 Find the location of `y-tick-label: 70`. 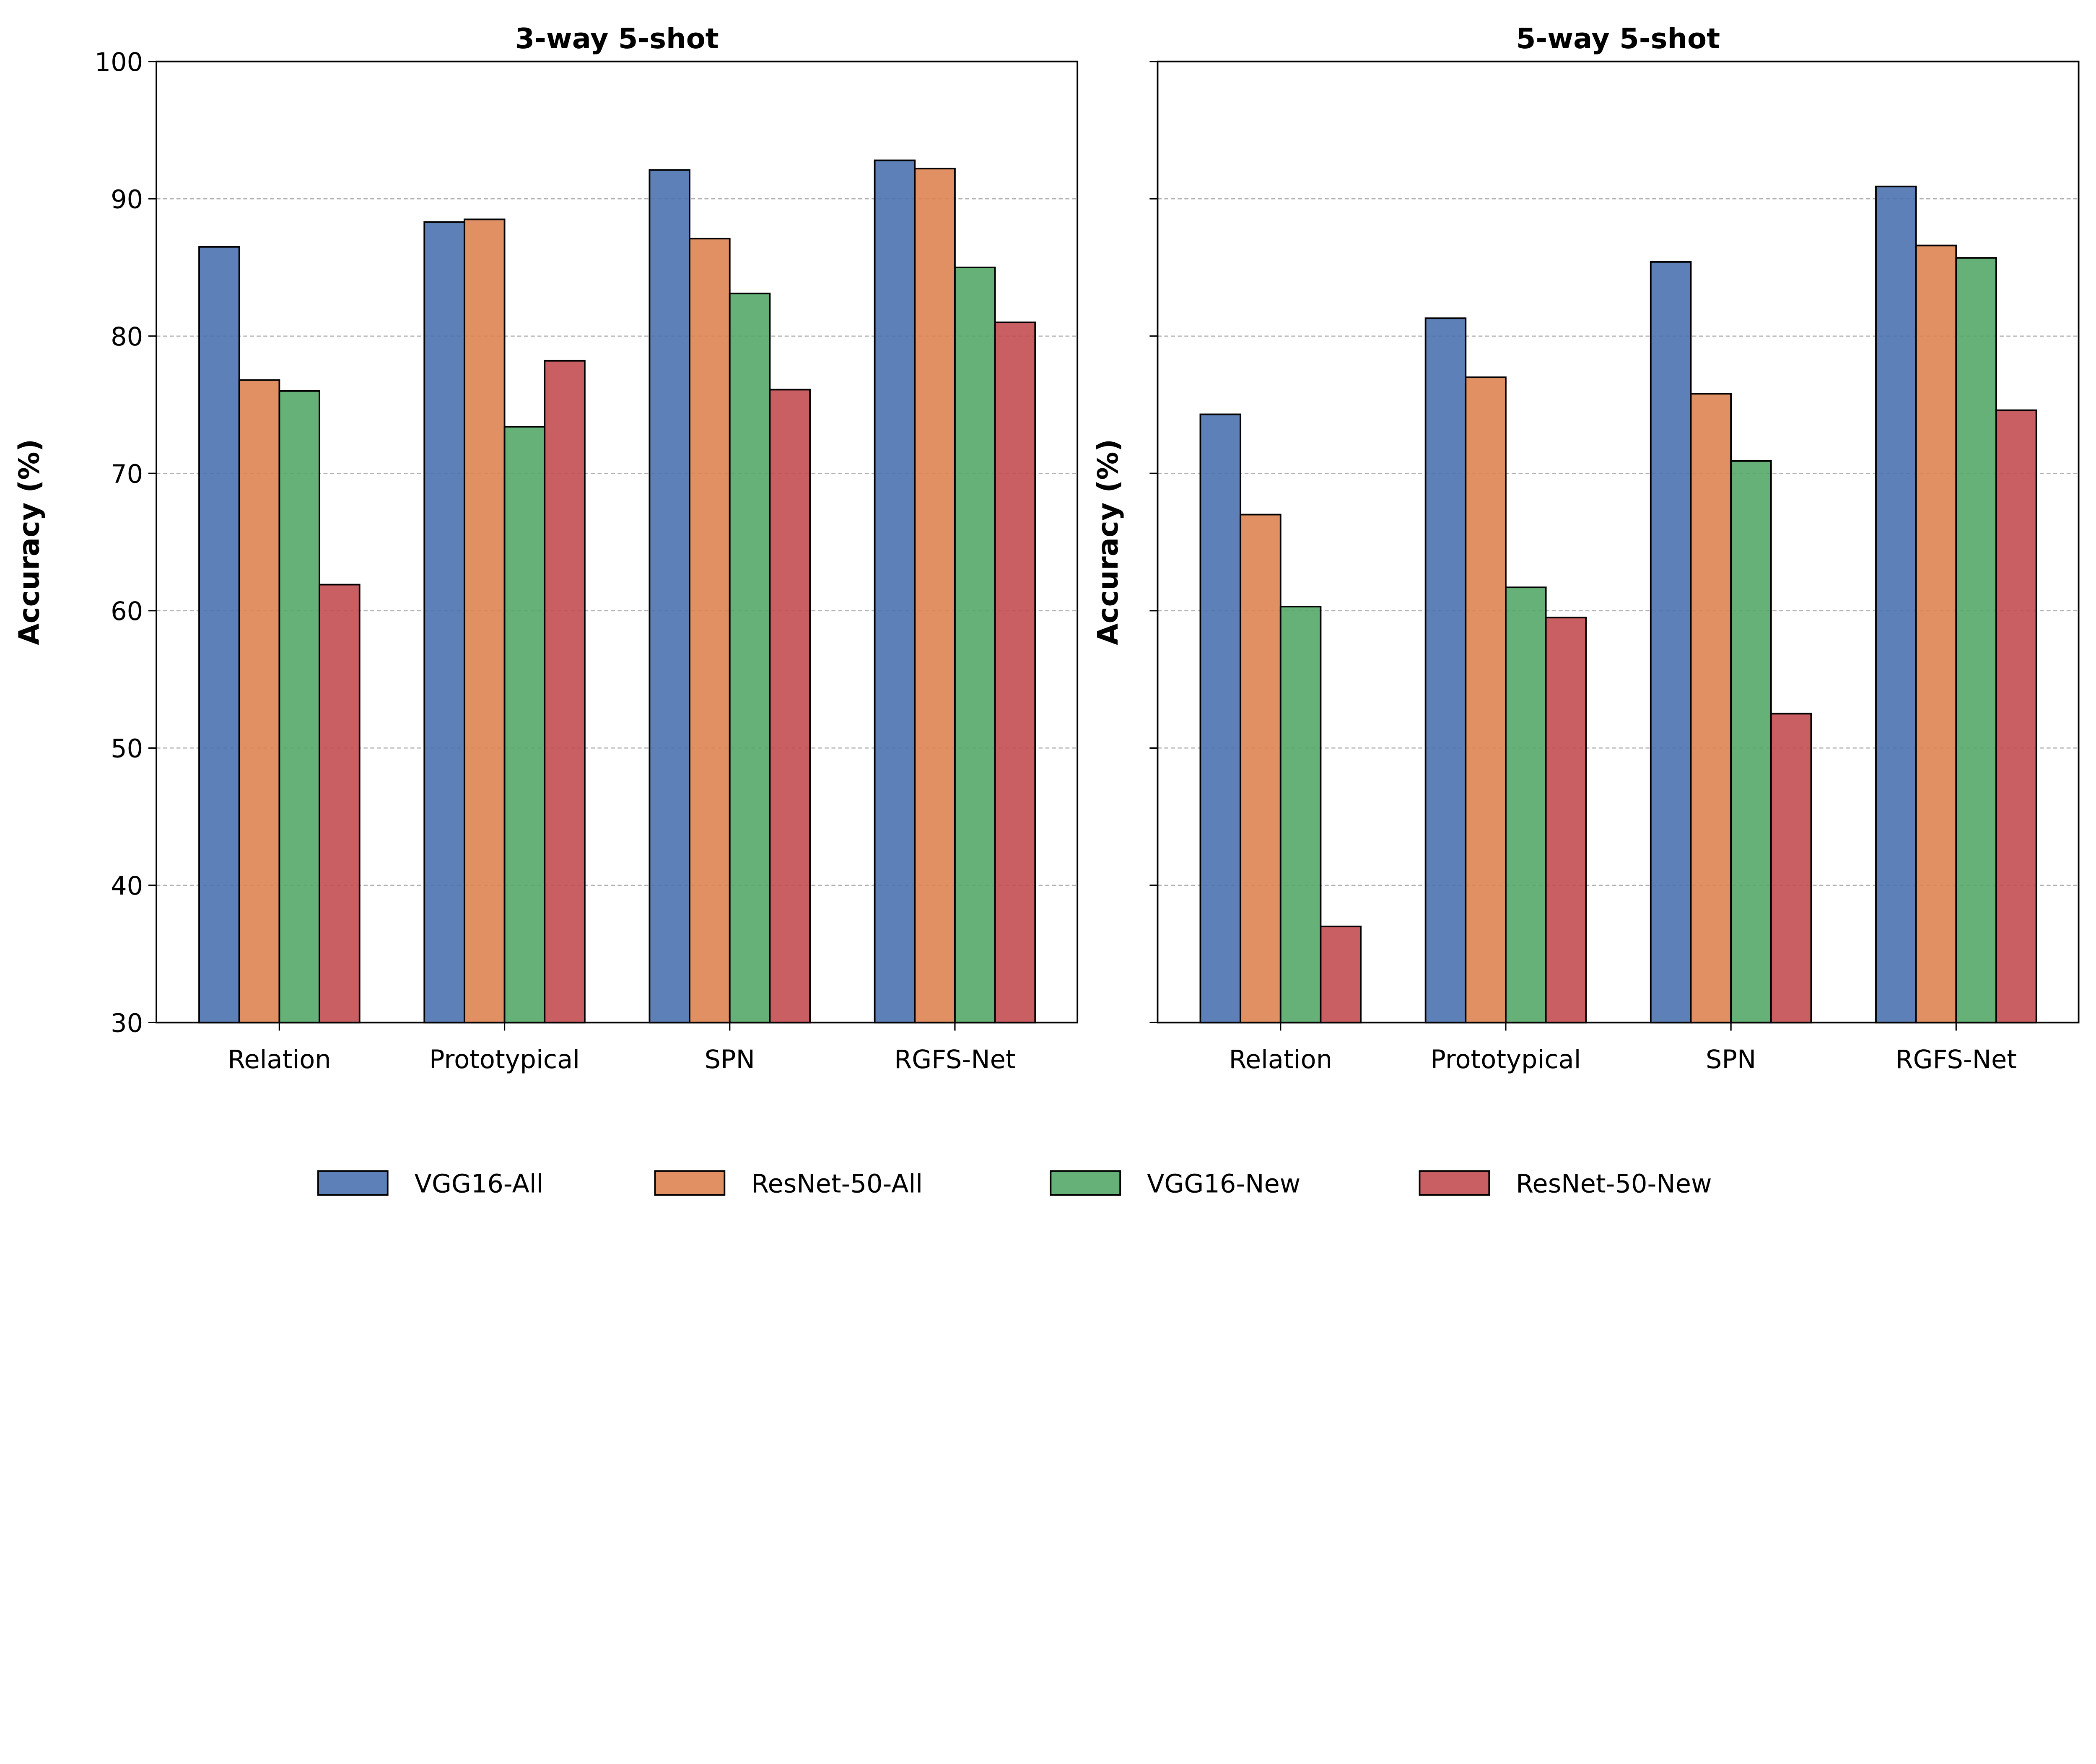

y-tick-label: 70 is located at coordinates (127, 474).